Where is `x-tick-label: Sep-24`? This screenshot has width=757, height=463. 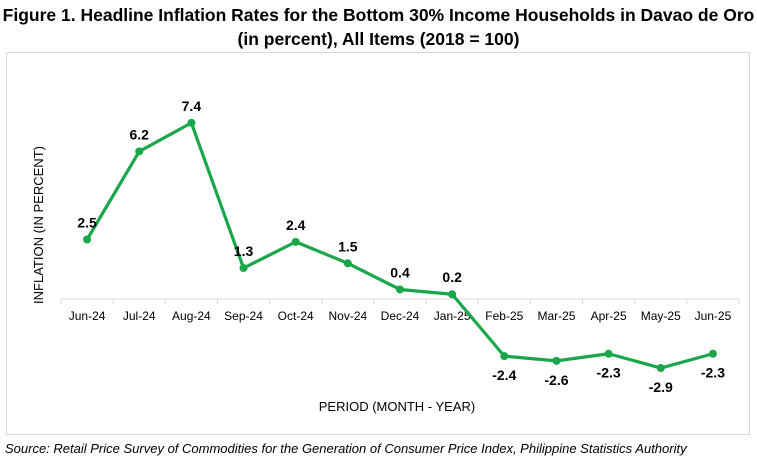
x-tick-label: Sep-24 is located at coordinates (243, 316).